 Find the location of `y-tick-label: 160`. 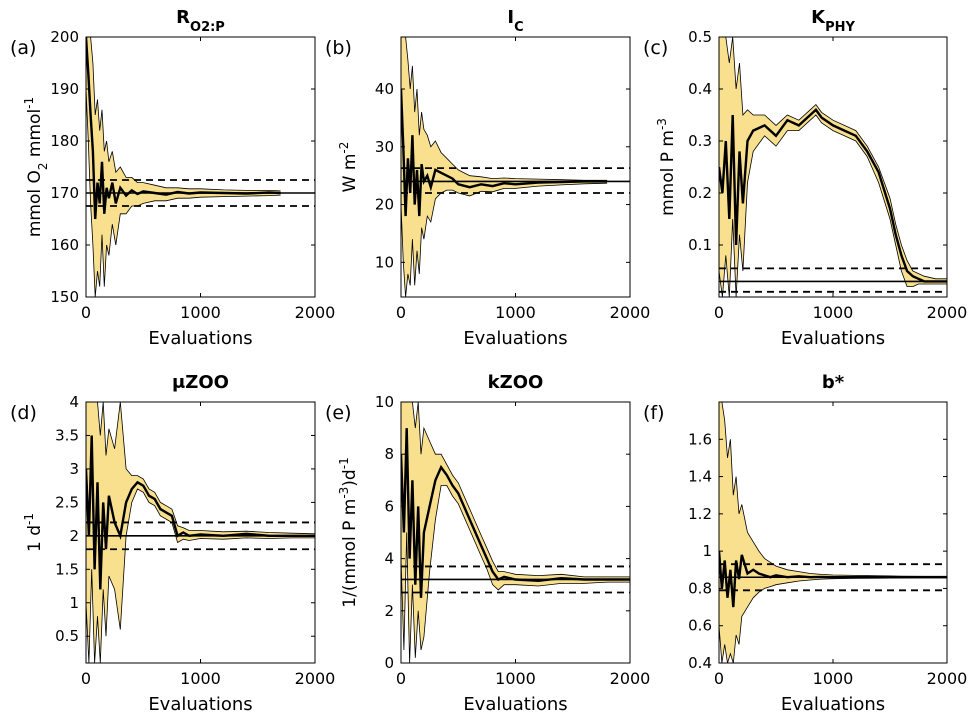

y-tick-label: 160 is located at coordinates (64, 245).